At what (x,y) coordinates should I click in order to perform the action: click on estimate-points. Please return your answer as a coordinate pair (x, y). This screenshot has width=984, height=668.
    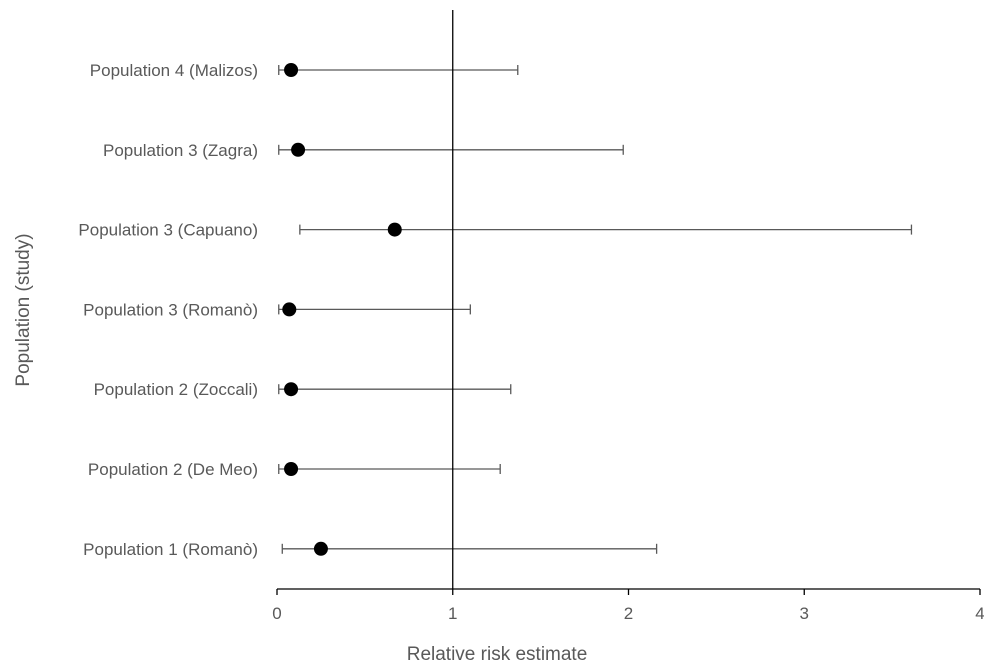
    Looking at the image, I should click on (342, 309).